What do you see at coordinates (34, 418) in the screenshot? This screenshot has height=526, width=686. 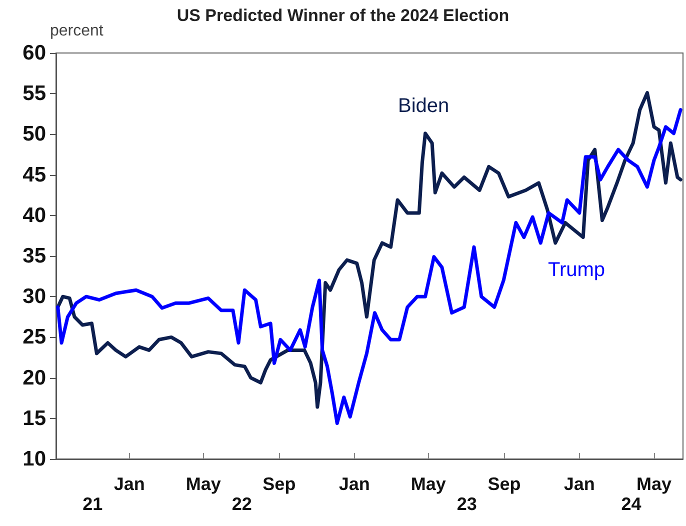 I see `y-tick-label: 15` at bounding box center [34, 418].